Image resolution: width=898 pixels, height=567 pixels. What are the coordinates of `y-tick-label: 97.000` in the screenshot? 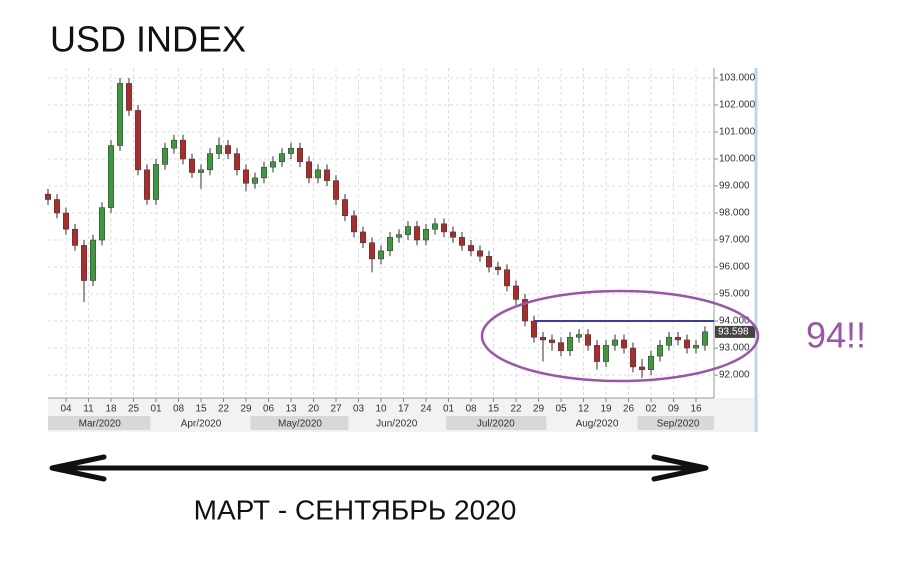 It's located at (734, 240).